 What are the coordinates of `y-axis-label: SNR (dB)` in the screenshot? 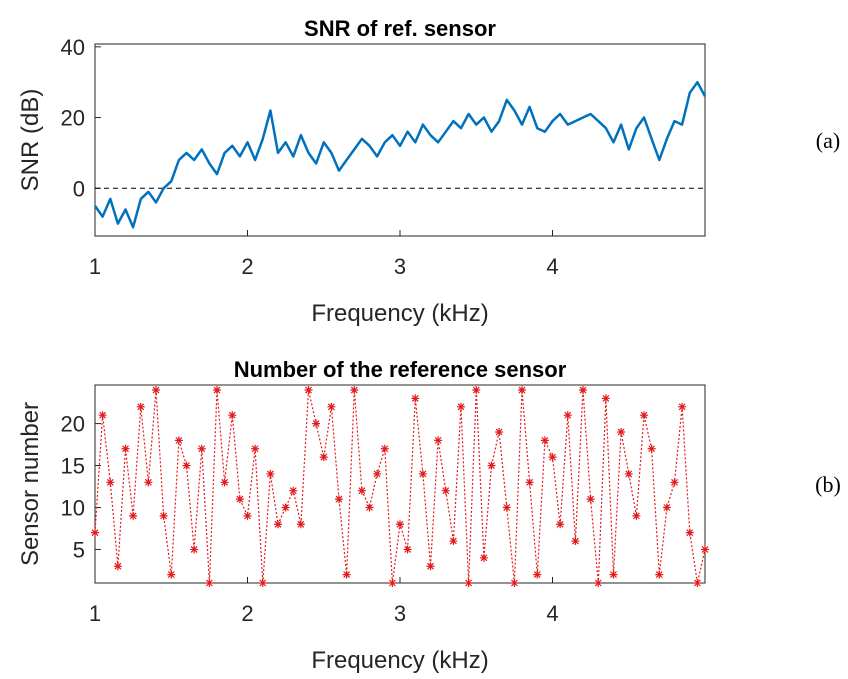 It's located at (30, 140).